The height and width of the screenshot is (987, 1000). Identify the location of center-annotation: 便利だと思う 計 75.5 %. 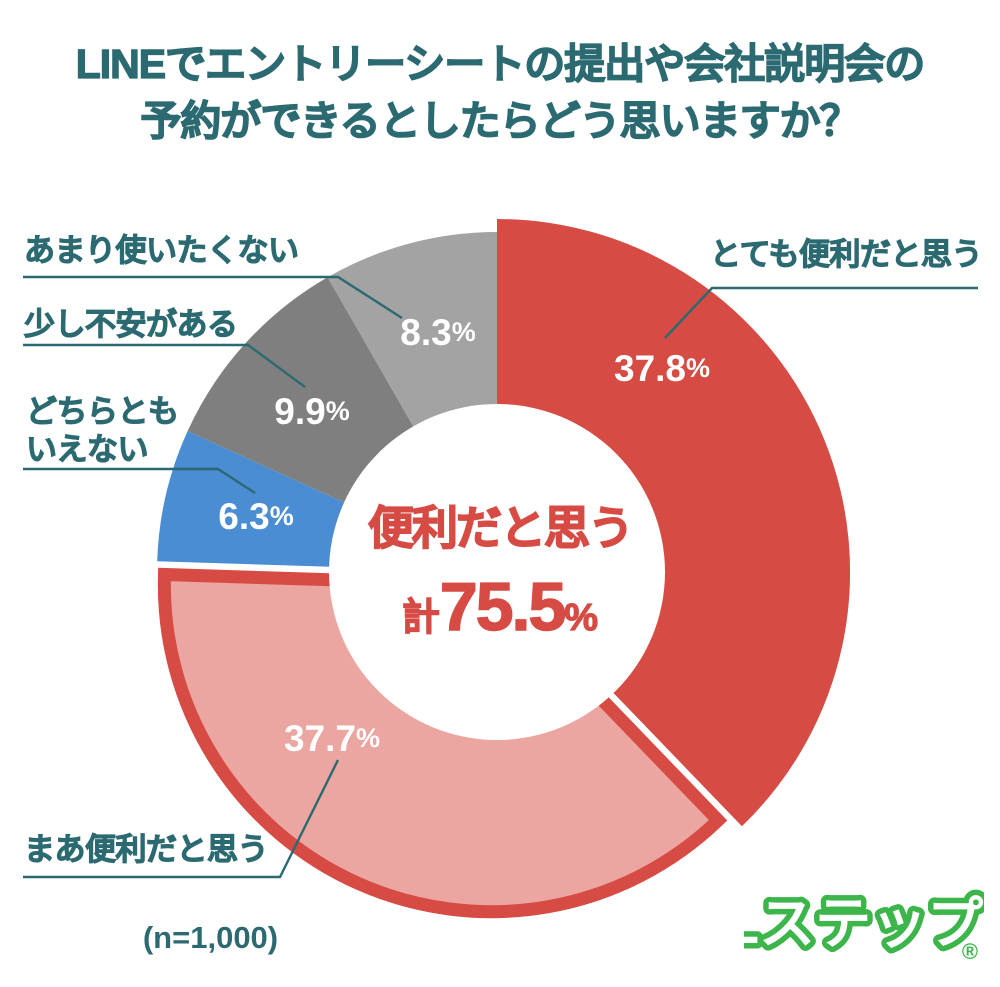
(501, 569).